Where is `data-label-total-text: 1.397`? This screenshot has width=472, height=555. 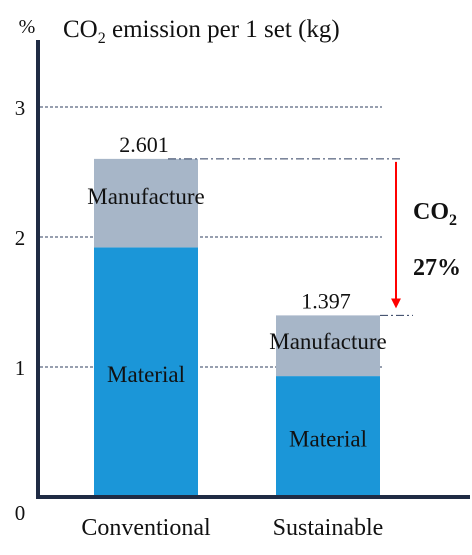 data-label-total-text: 1.397 is located at coordinates (326, 300).